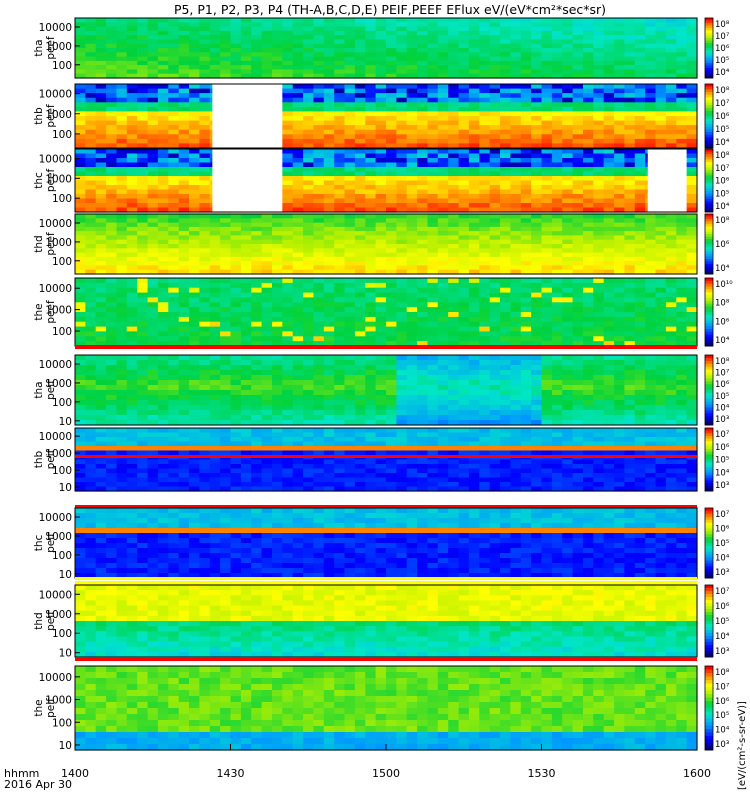 The image size is (750, 800). I want to click on y-axis-label: thbpeef, so click(45, 116).